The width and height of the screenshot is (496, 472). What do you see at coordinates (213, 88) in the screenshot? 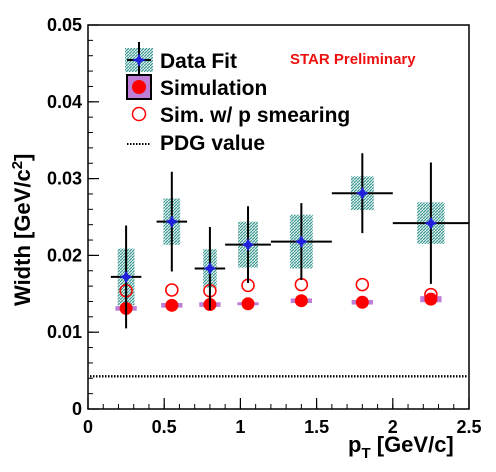
I see `legend-label-simulation: Simulation` at bounding box center [213, 88].